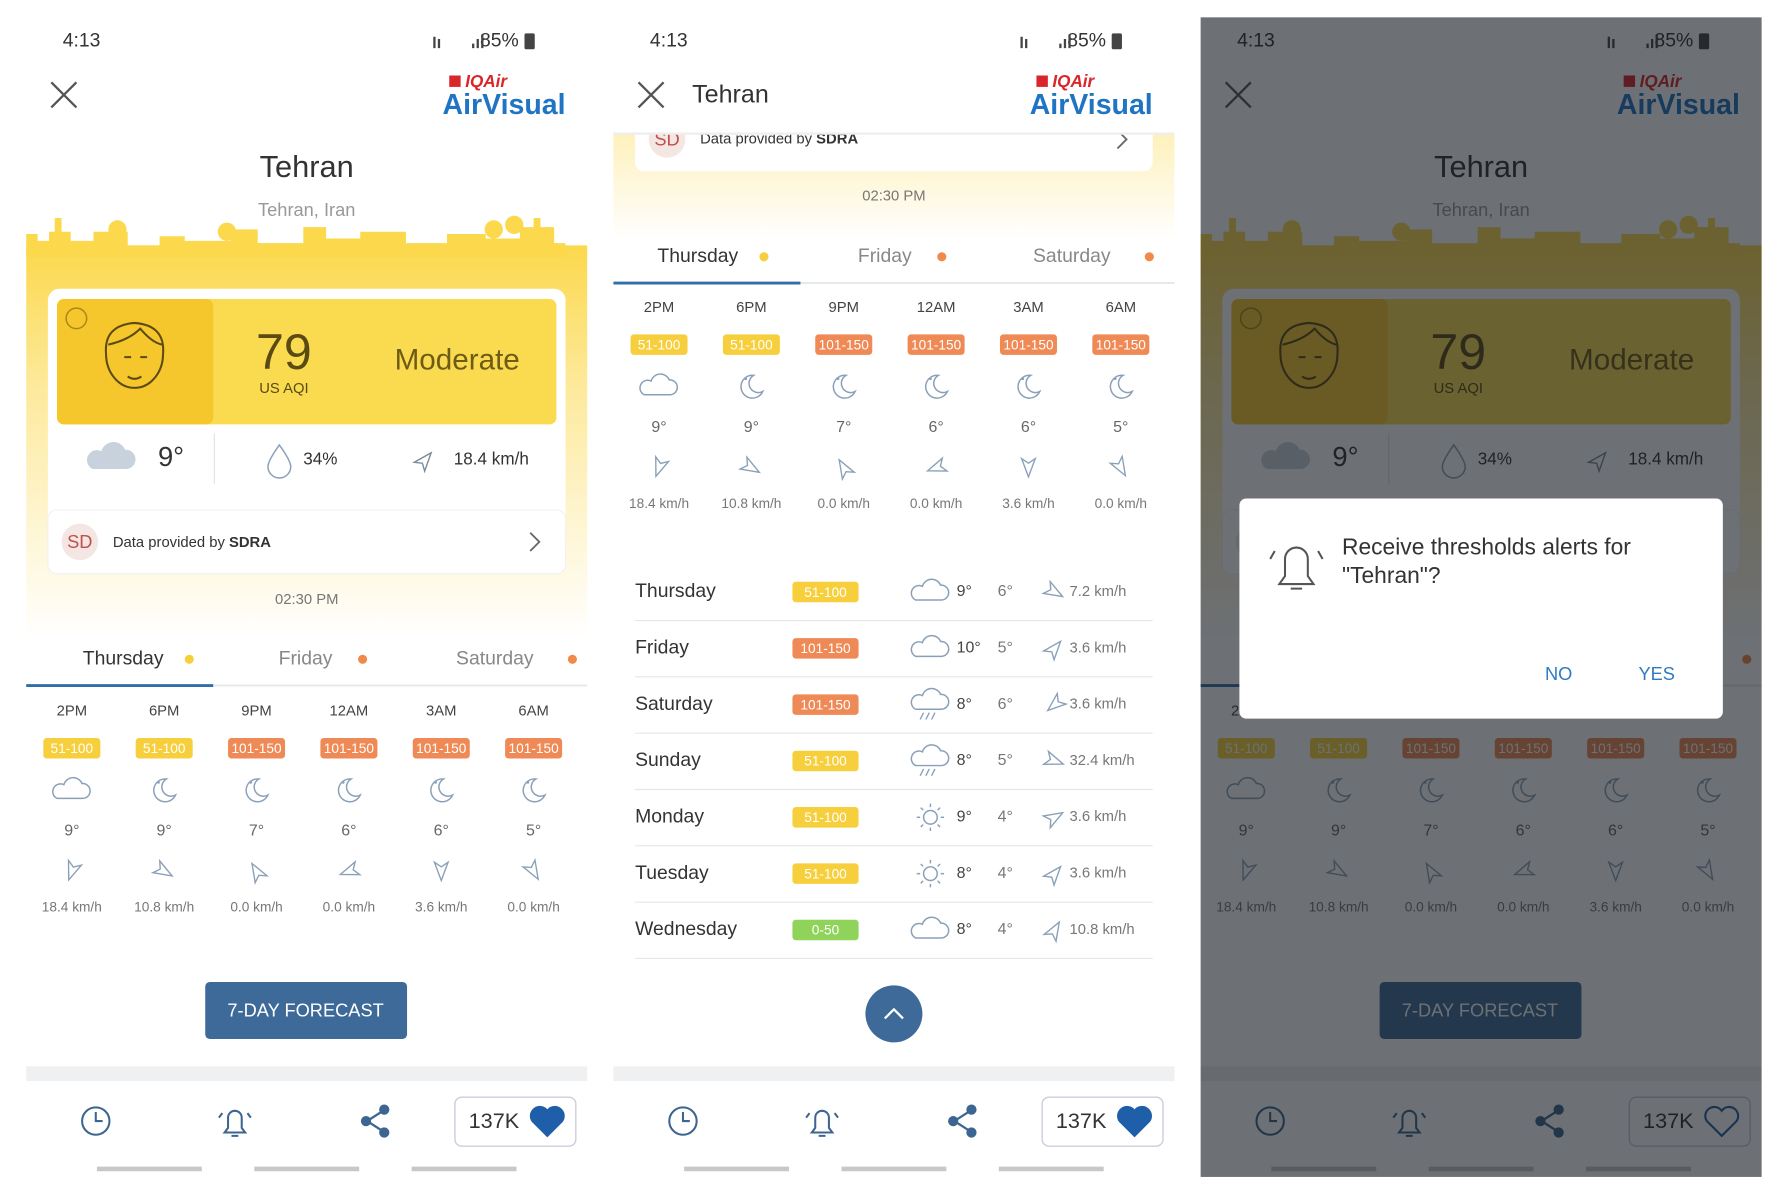 The width and height of the screenshot is (1781, 1200). I want to click on heart-icon, so click(1134, 1121).